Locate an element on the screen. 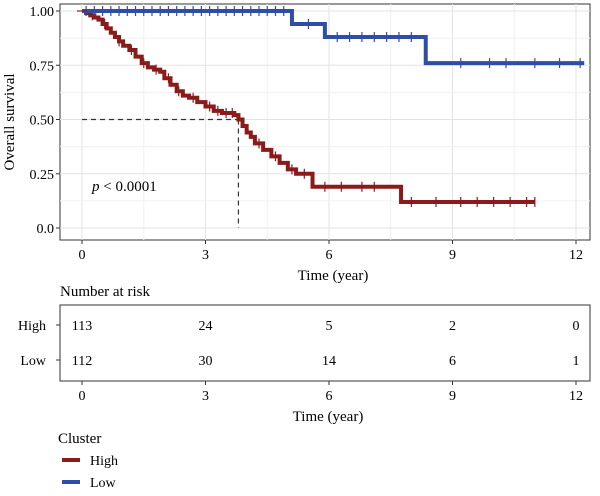 This screenshot has width=600, height=496. p-value-symbol: p is located at coordinates (95, 187).